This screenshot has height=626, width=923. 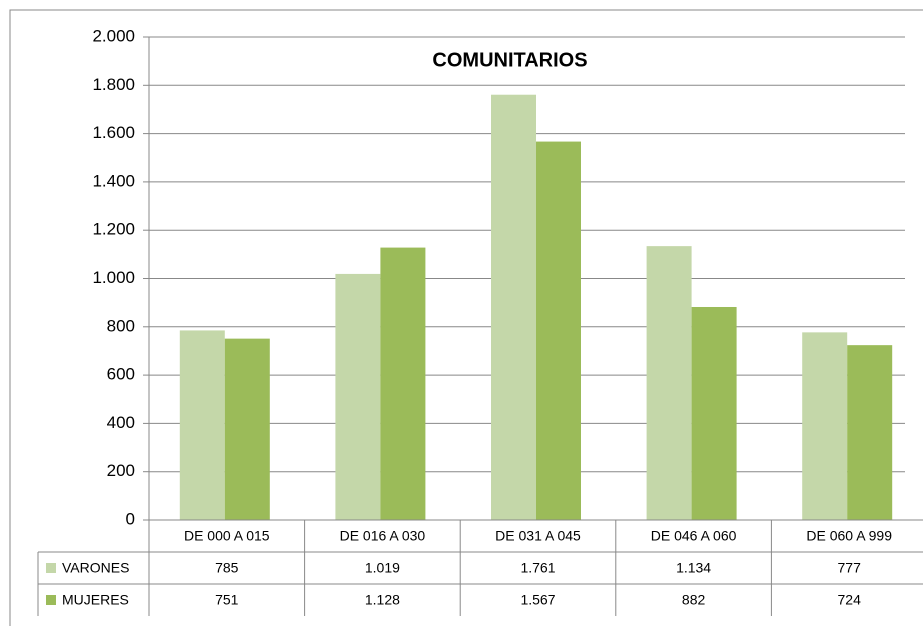 I want to click on data-label: 1.019, so click(x=382, y=568).